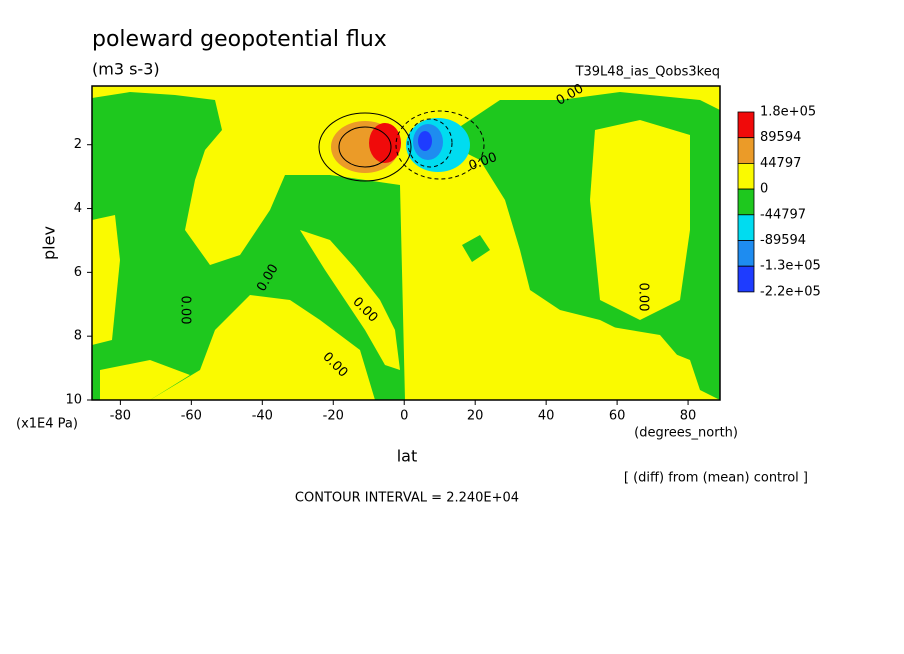 This screenshot has height=654, width=904. Describe the element at coordinates (407, 456) in the screenshot. I see `x-axis-label: lat` at that location.